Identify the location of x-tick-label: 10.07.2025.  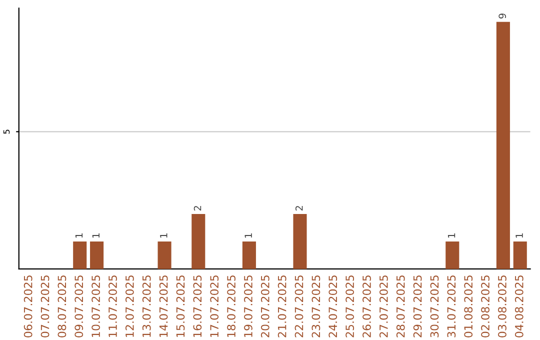
(96, 306).